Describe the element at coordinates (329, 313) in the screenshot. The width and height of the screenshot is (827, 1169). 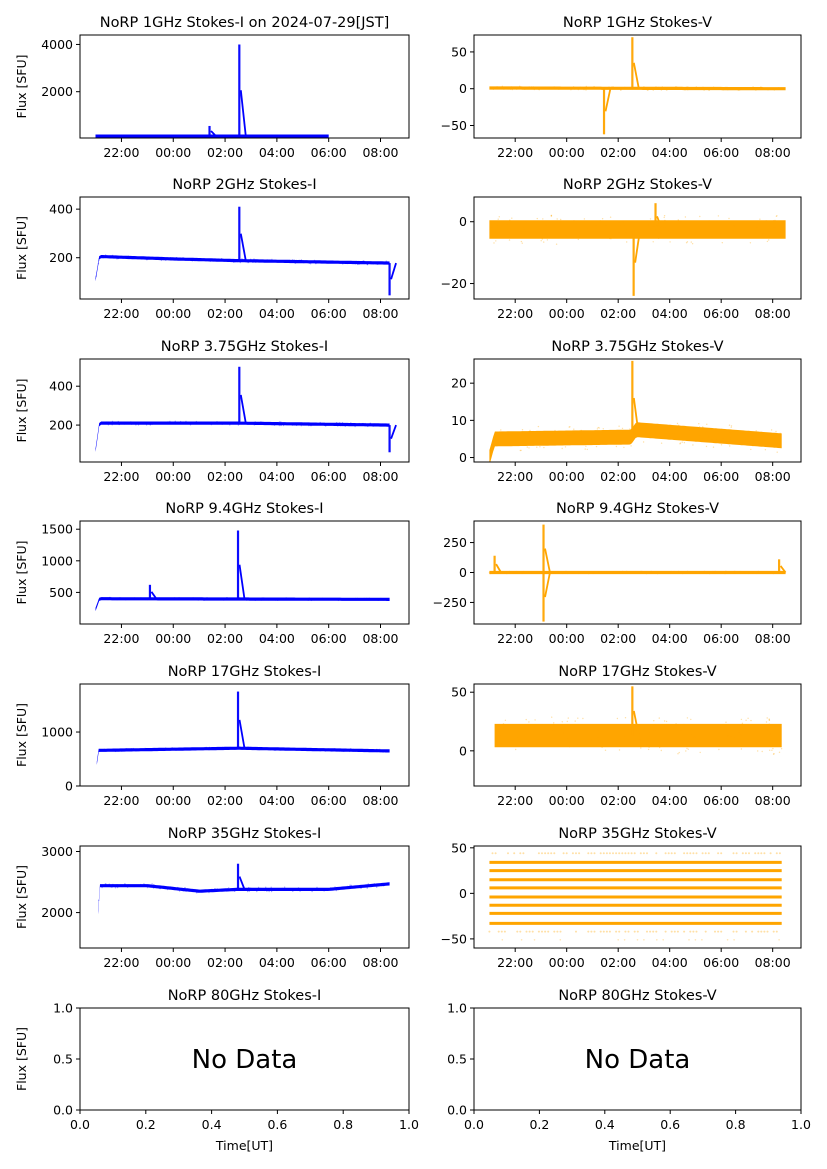
I see `x-tick-label: 06:00` at that location.